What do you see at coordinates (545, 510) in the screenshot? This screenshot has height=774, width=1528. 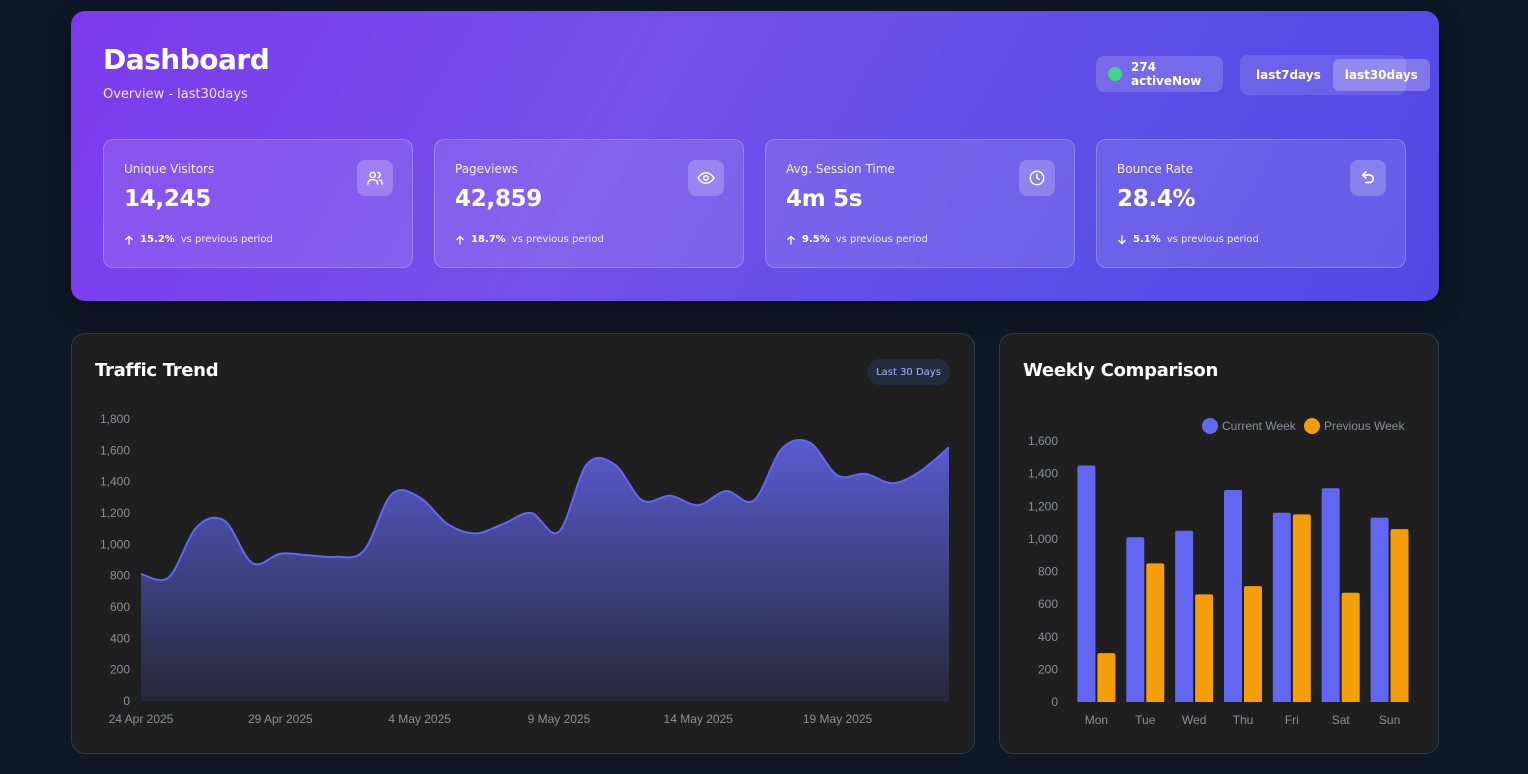 I see `traffic-line` at bounding box center [545, 510].